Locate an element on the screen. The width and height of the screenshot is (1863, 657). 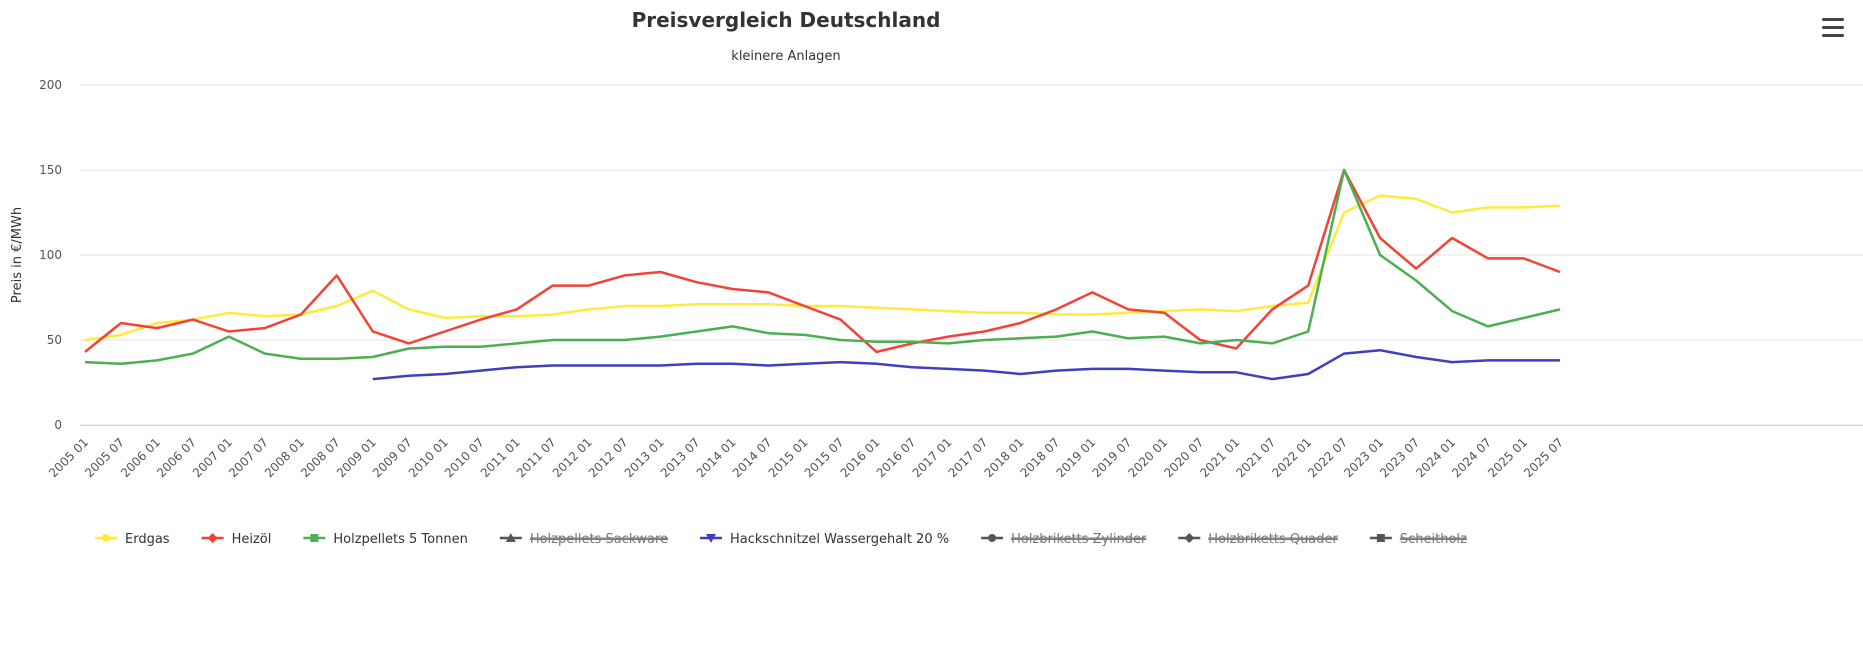
y-axis-label: Preis in €/MWh is located at coordinates (17, 255).